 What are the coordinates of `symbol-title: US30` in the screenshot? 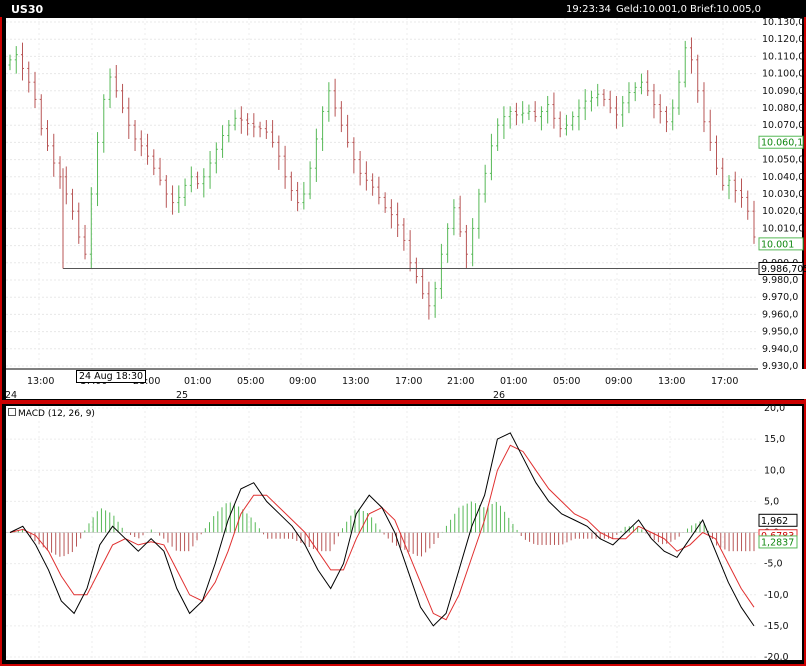 It's located at (27, 9).